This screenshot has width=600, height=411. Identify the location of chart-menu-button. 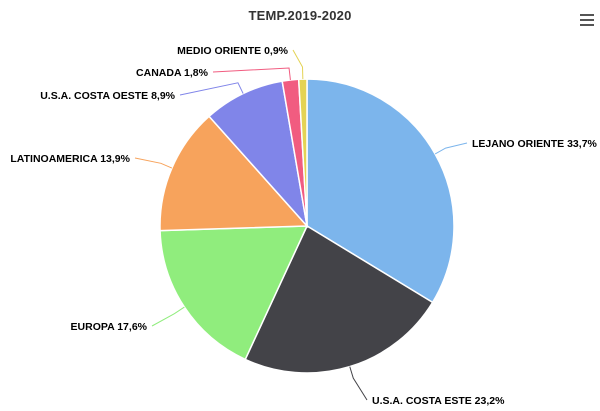
(587, 20).